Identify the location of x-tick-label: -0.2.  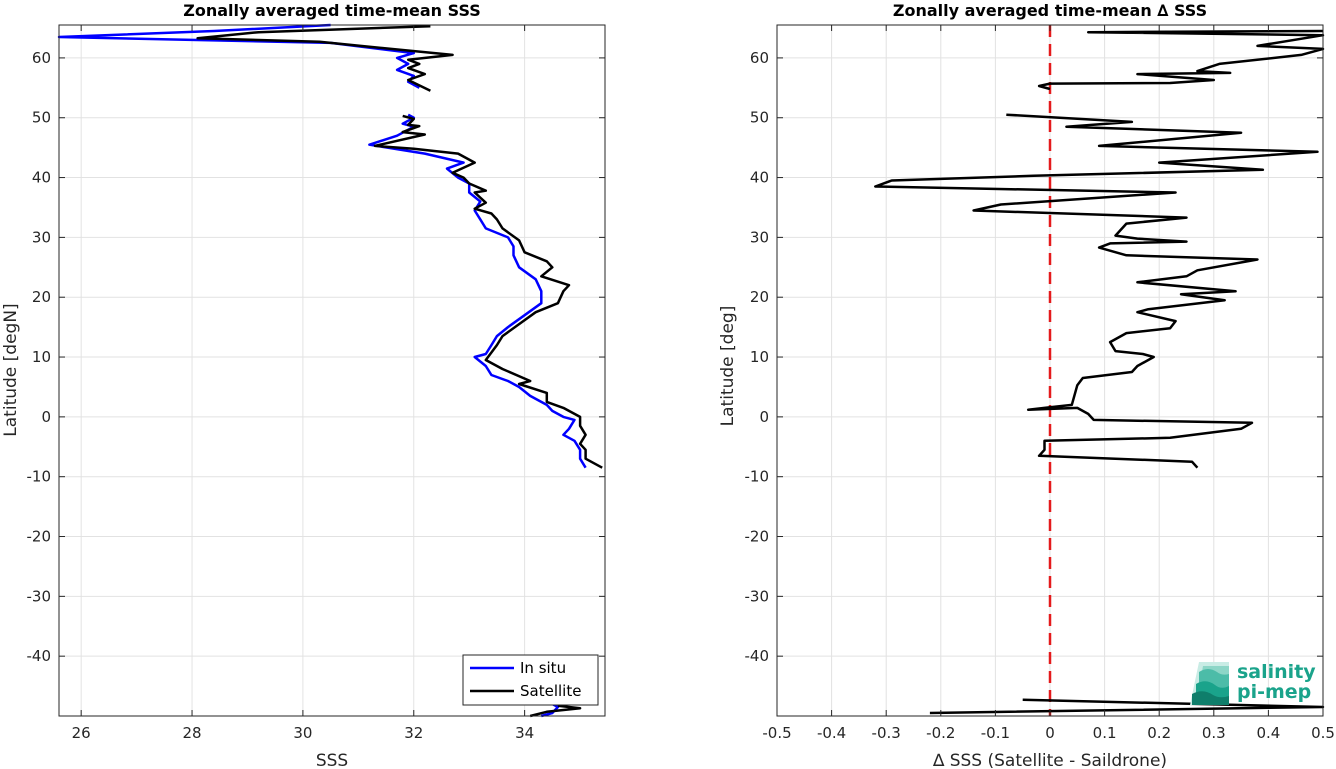
(940, 733).